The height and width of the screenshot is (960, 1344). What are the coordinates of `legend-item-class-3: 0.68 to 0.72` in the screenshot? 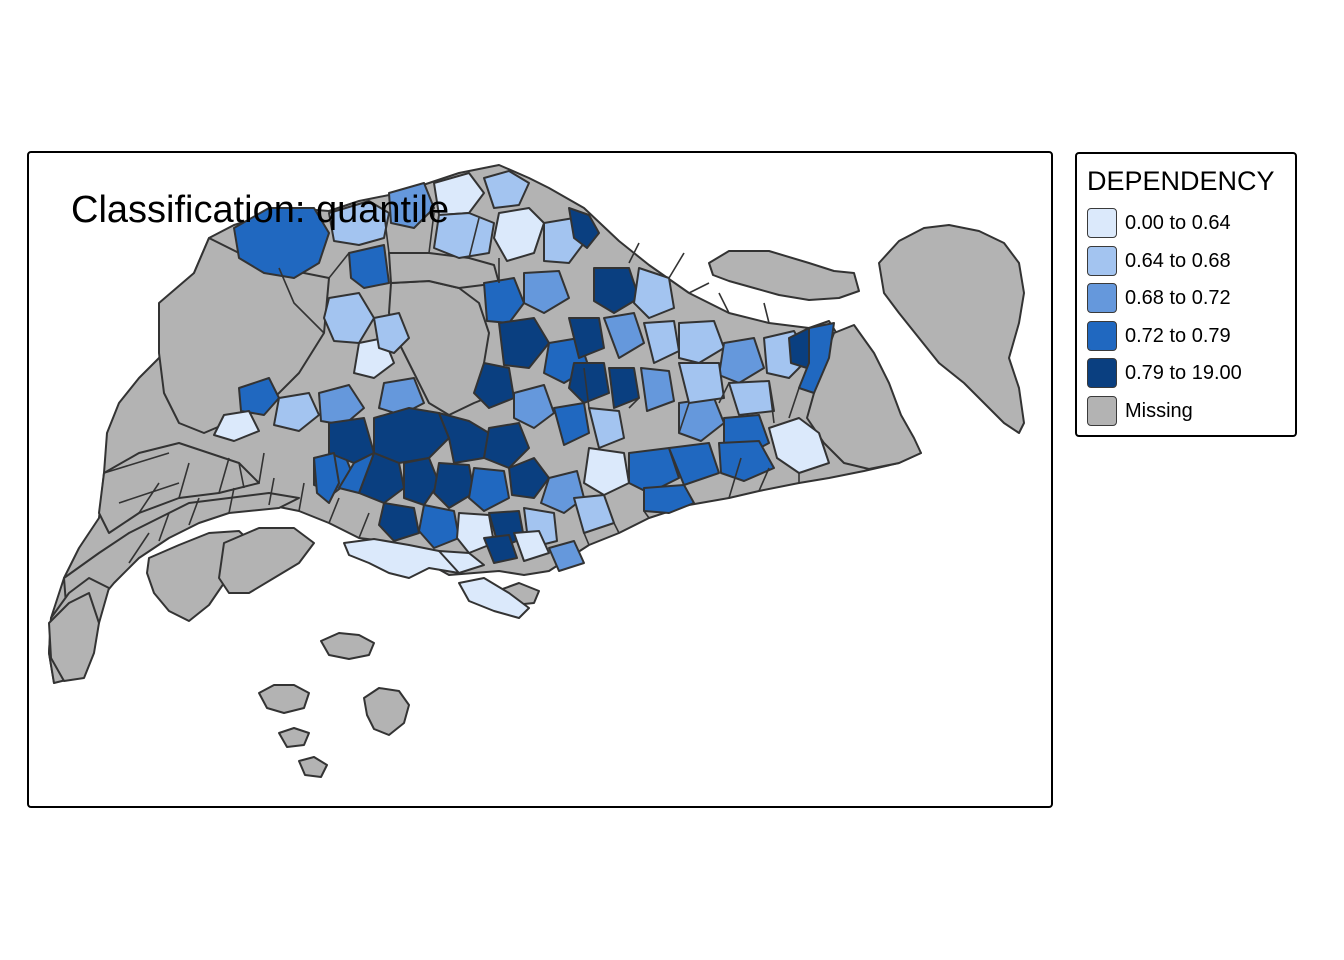 It's located at (1159, 298).